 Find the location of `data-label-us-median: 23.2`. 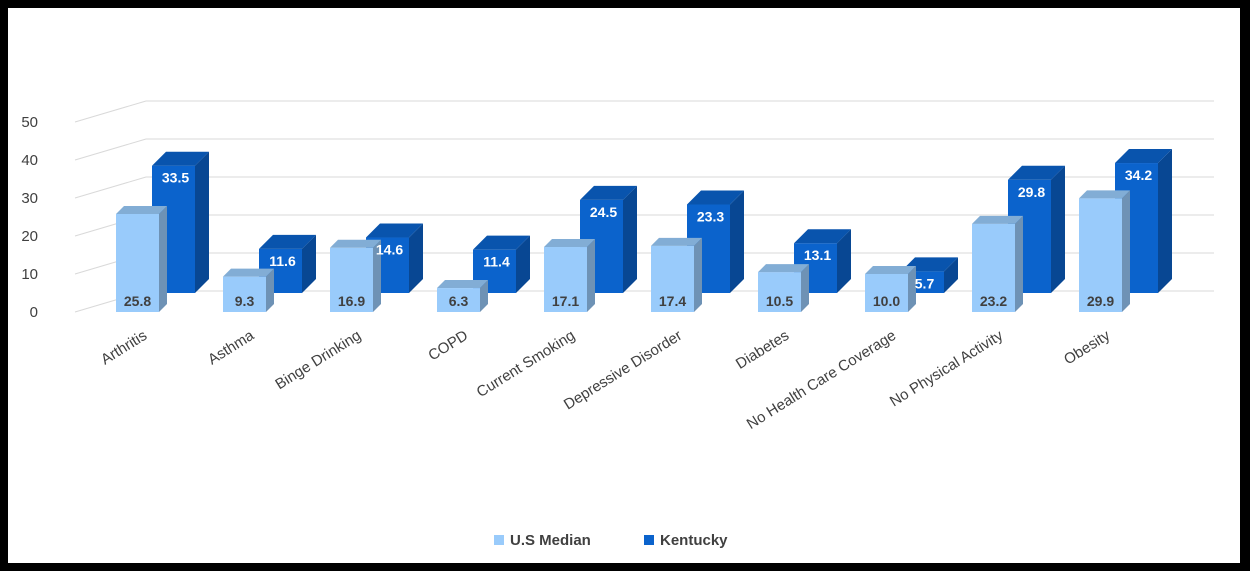

data-label-us-median: 23.2 is located at coordinates (993, 301).